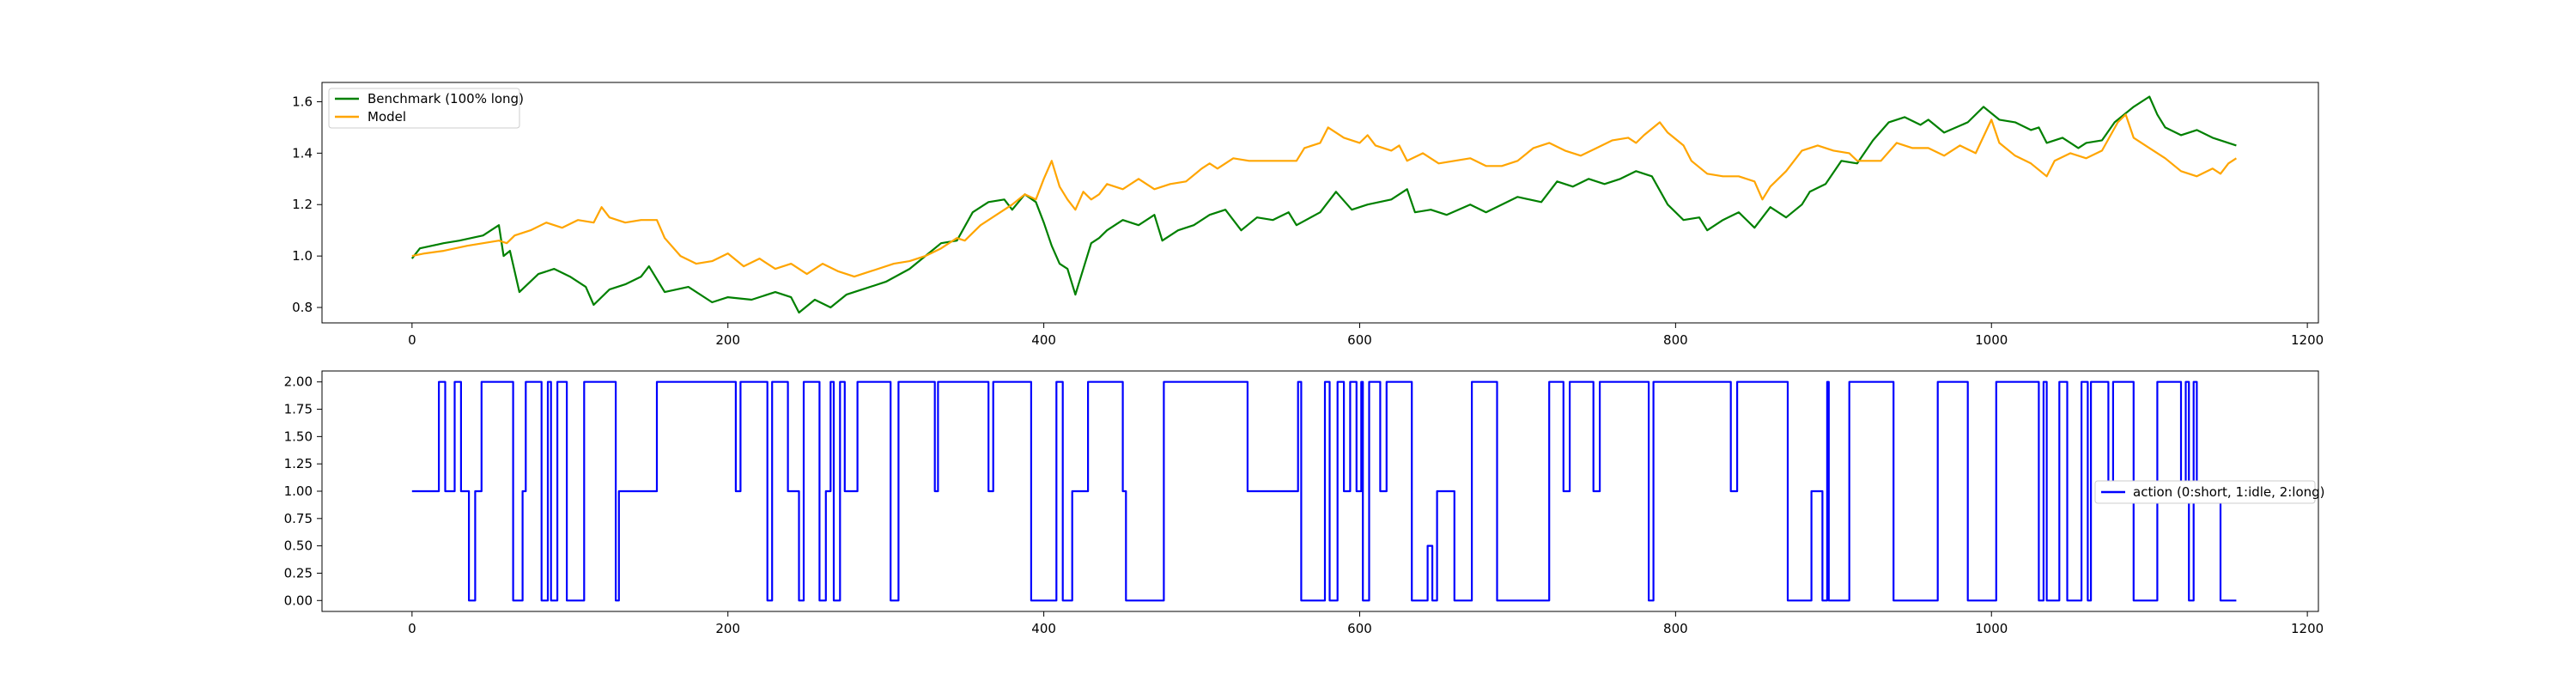 The height and width of the screenshot is (687, 2576). Describe the element at coordinates (298, 546) in the screenshot. I see `y-tick-label: 0.50` at that location.